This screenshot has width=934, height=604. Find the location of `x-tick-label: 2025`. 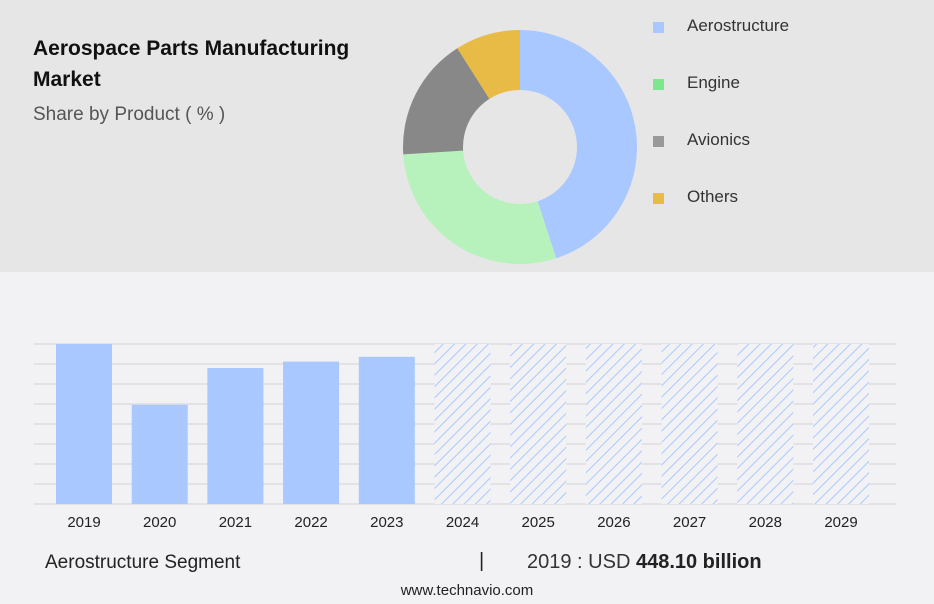

x-tick-label: 2025 is located at coordinates (538, 522).